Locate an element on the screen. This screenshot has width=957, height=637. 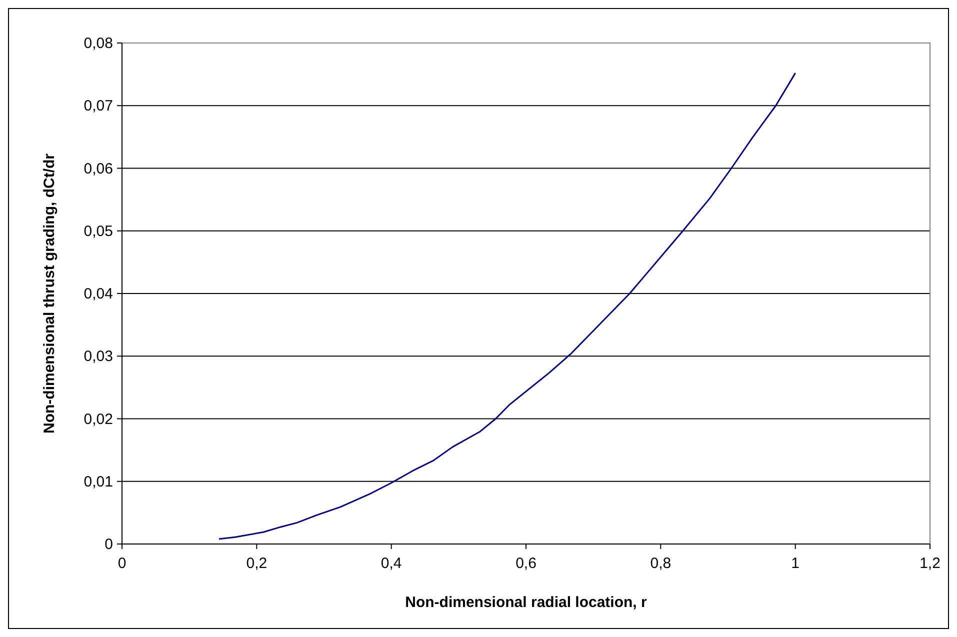
y-tick-label: 0,06 is located at coordinates (98, 169).